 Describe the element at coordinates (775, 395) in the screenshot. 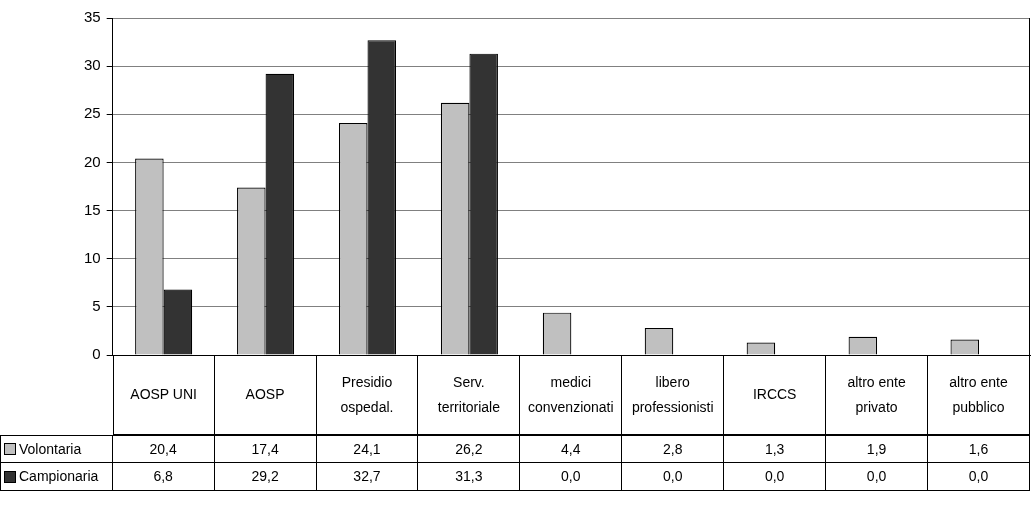

I see `x-tick-label: IRCCS` at that location.